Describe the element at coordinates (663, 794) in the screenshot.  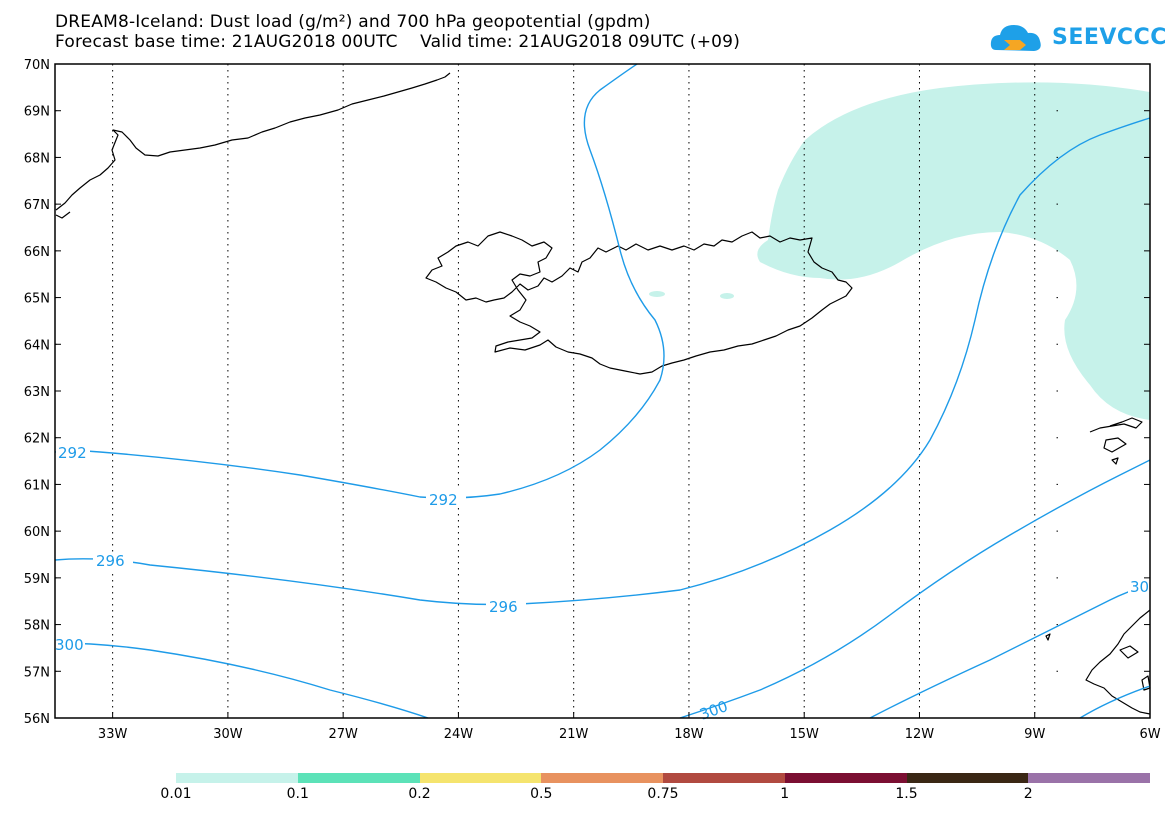
I see `colorbar-label: 0.75` at that location.